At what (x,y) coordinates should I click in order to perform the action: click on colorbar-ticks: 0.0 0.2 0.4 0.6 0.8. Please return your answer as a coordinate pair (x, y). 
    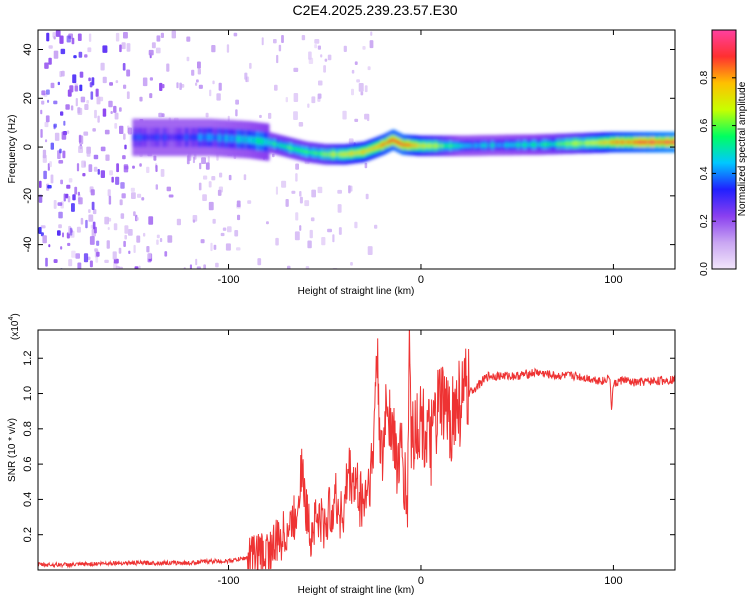
    Looking at the image, I should click on (717, 173).